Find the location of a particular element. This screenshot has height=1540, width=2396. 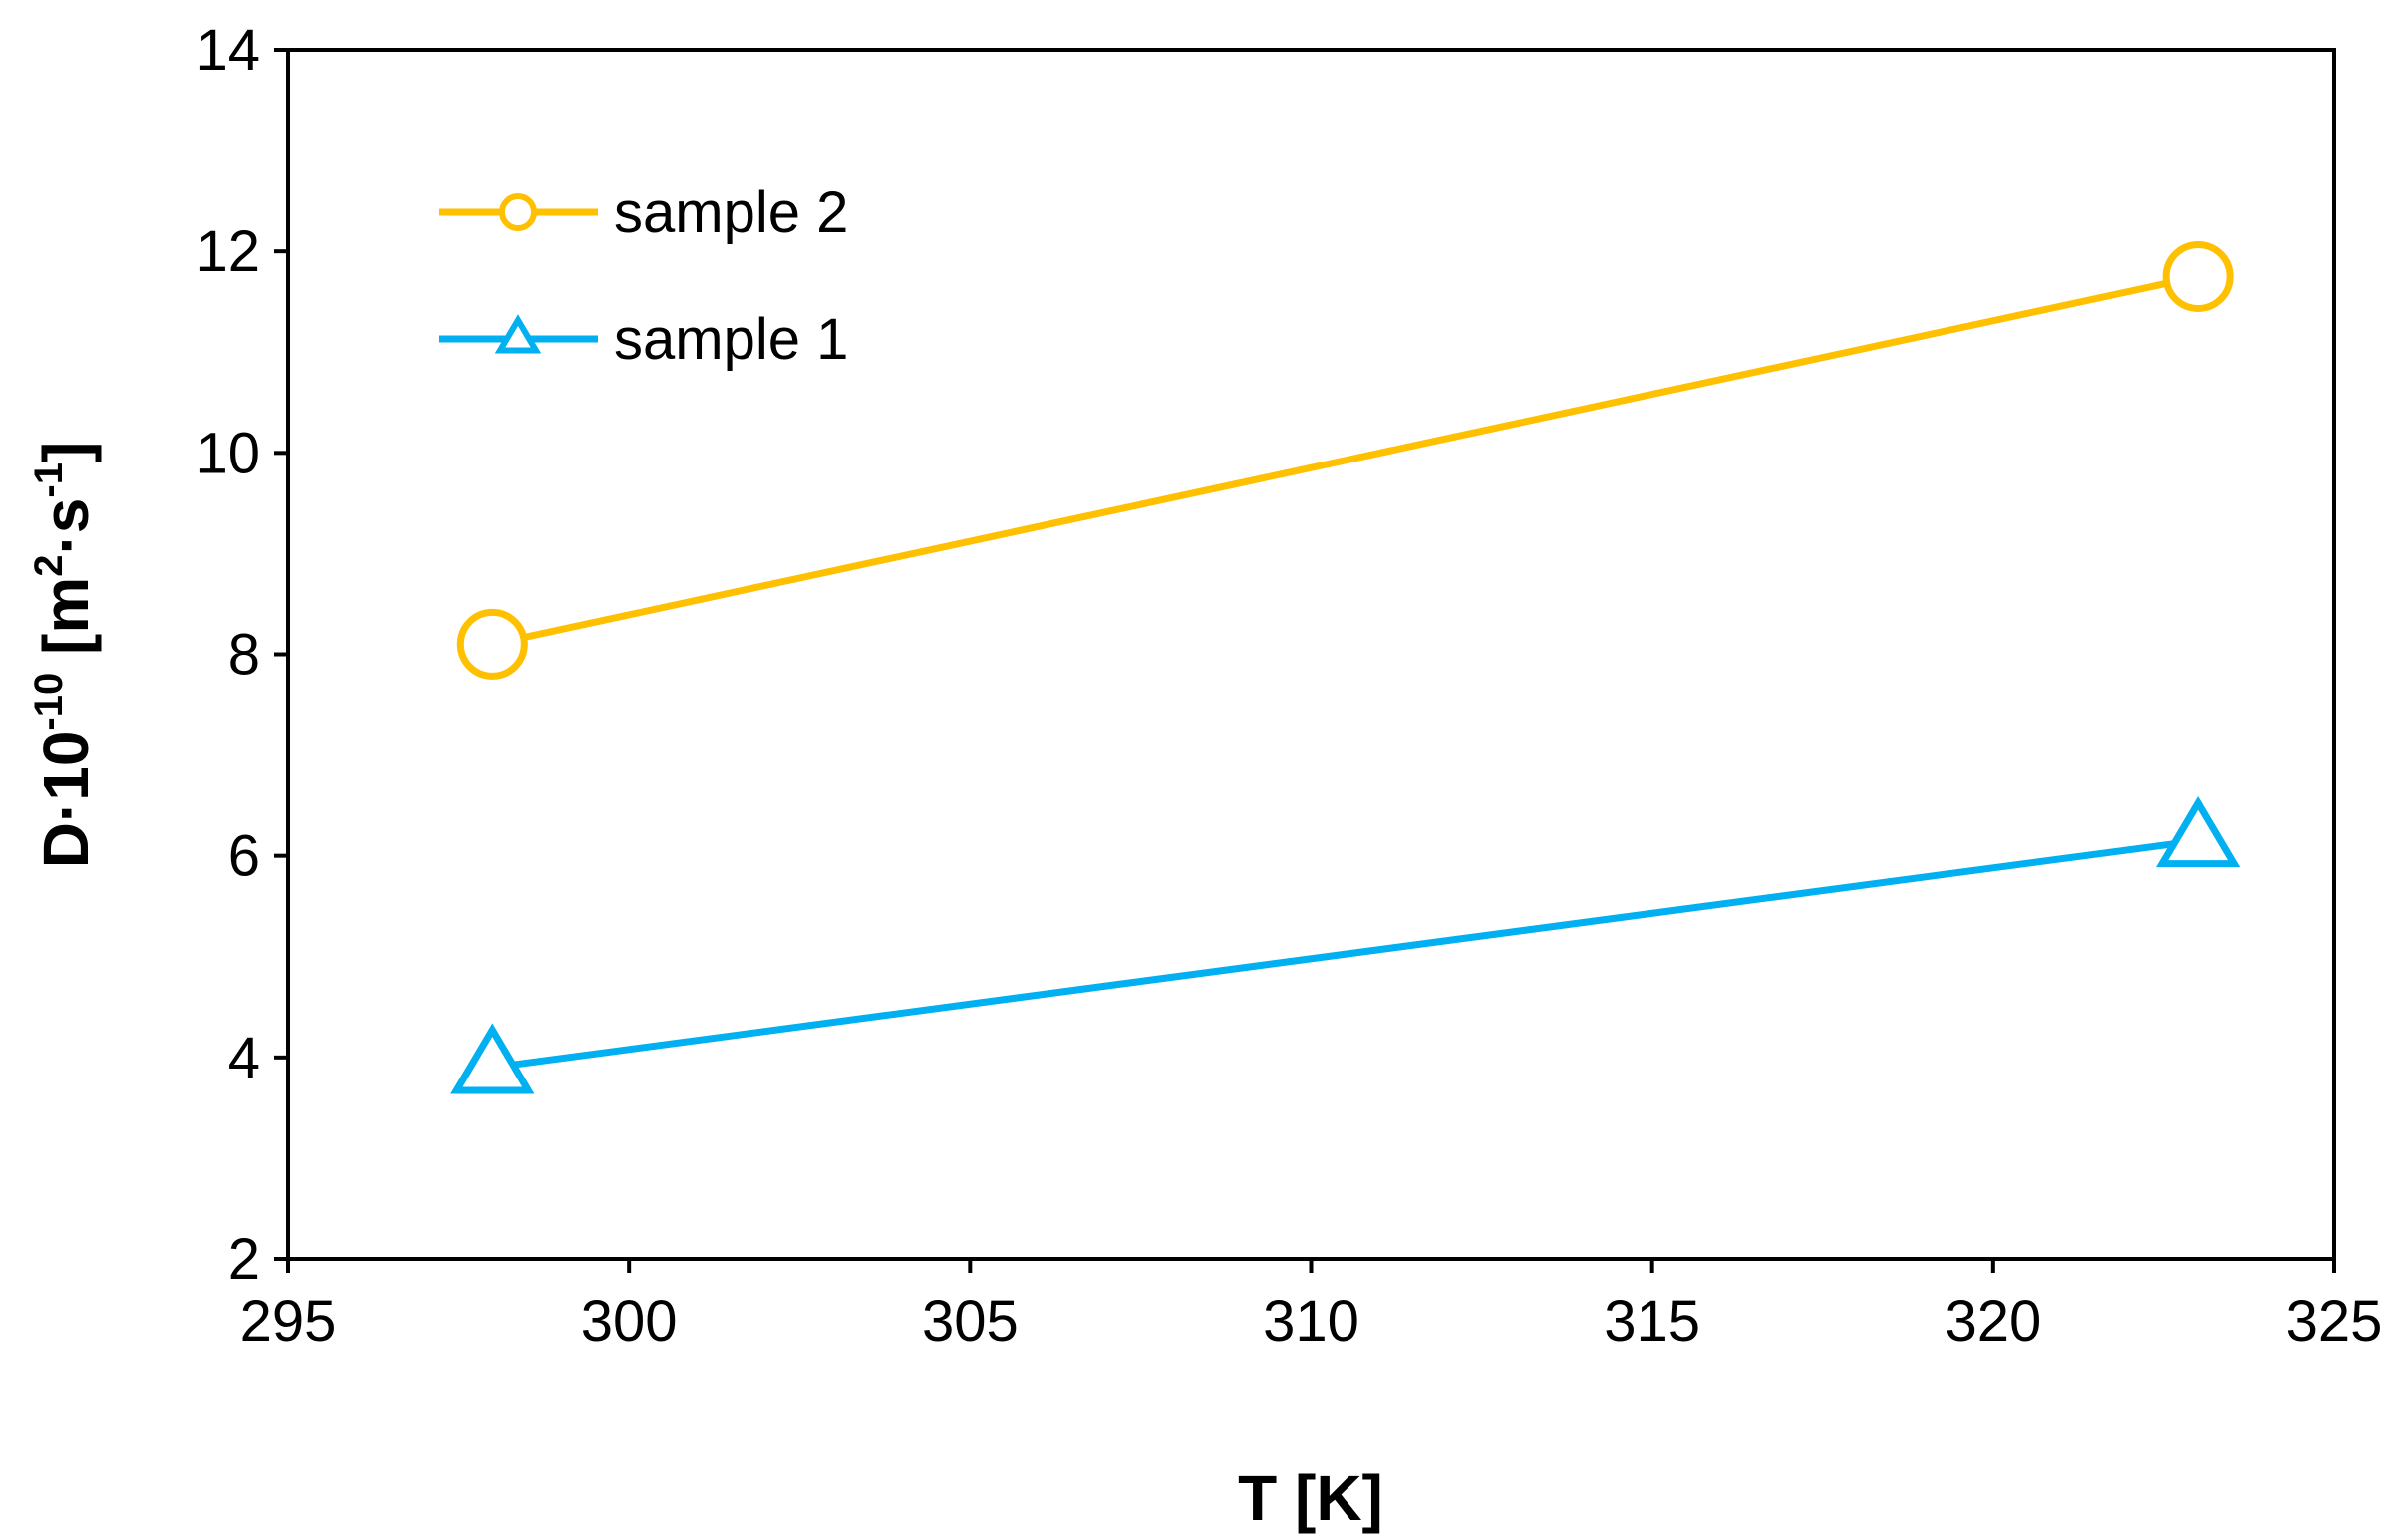

y-tick-label: 2 is located at coordinates (244, 1259).